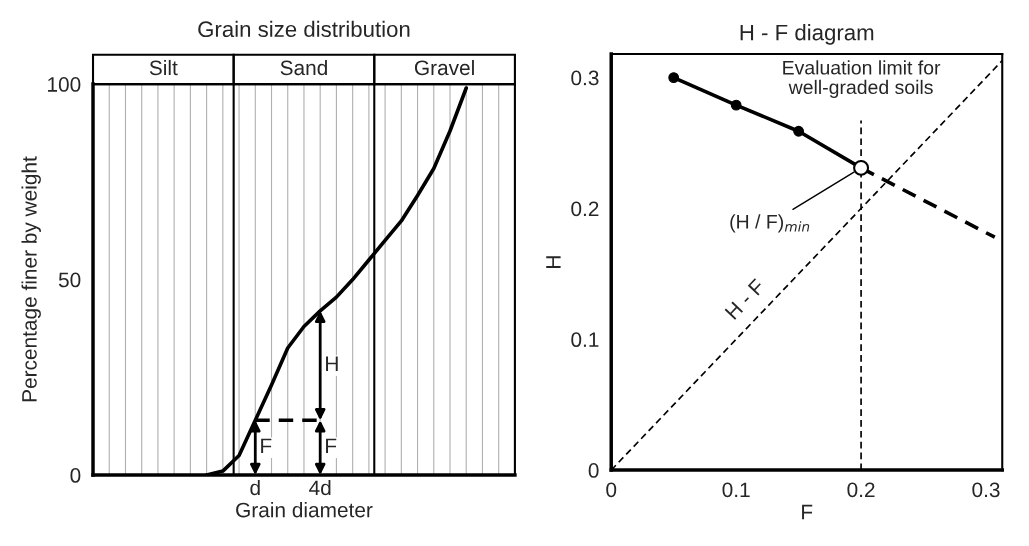 The height and width of the screenshot is (546, 1029). I want to click on y-axis-title: Percentage finer by weight, so click(31, 279).